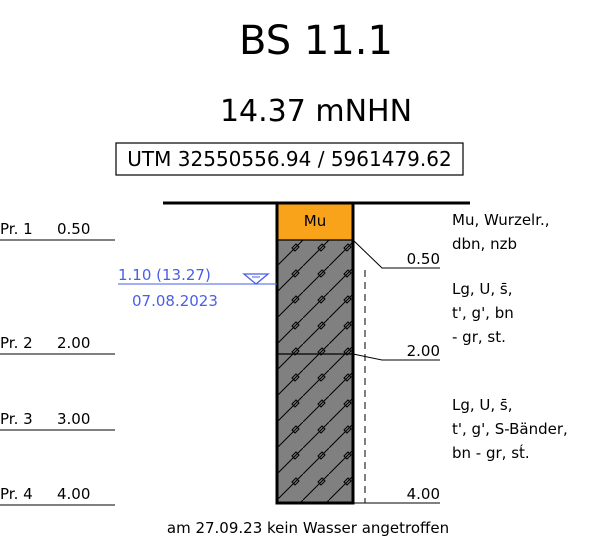 This screenshot has width=616, height=546. Describe the element at coordinates (16, 229) in the screenshot. I see `sample-name: Pr. 1` at that location.